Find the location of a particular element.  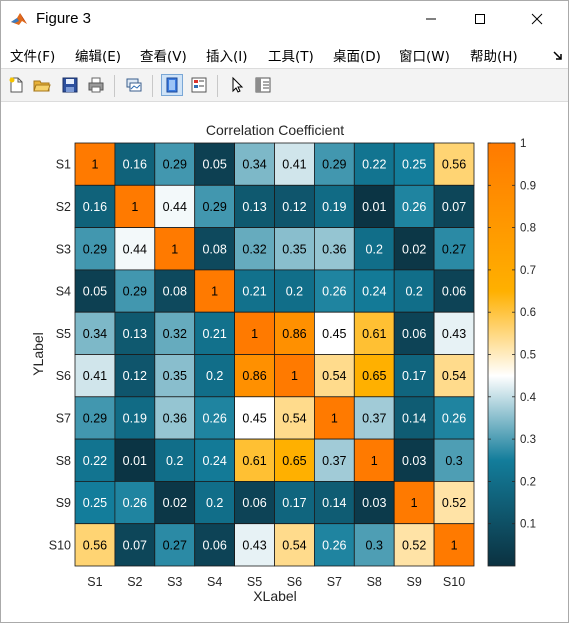

colorbar-tick-label: 0.5 is located at coordinates (528, 356).